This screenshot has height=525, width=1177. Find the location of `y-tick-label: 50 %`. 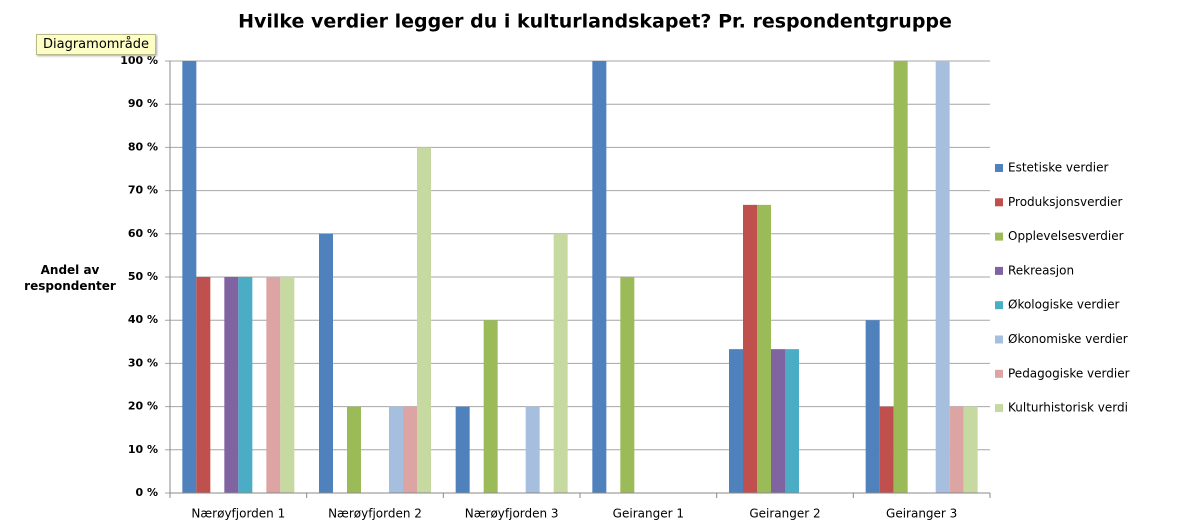

y-tick-label: 50 % is located at coordinates (143, 276).